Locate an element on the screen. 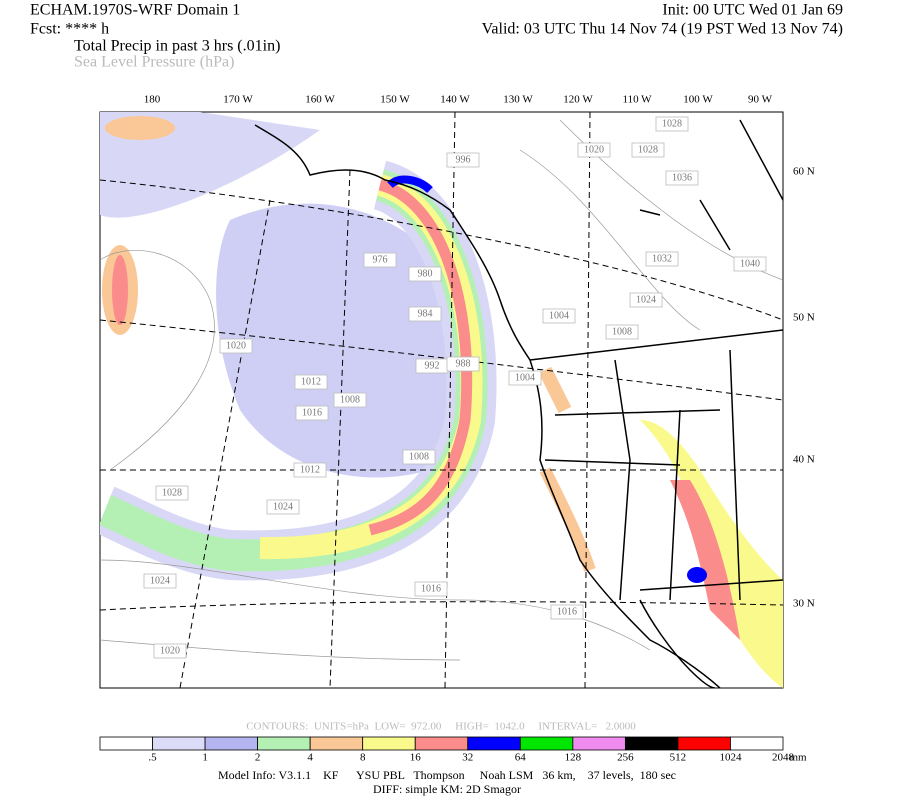  pressure-label: 976 is located at coordinates (380, 259).